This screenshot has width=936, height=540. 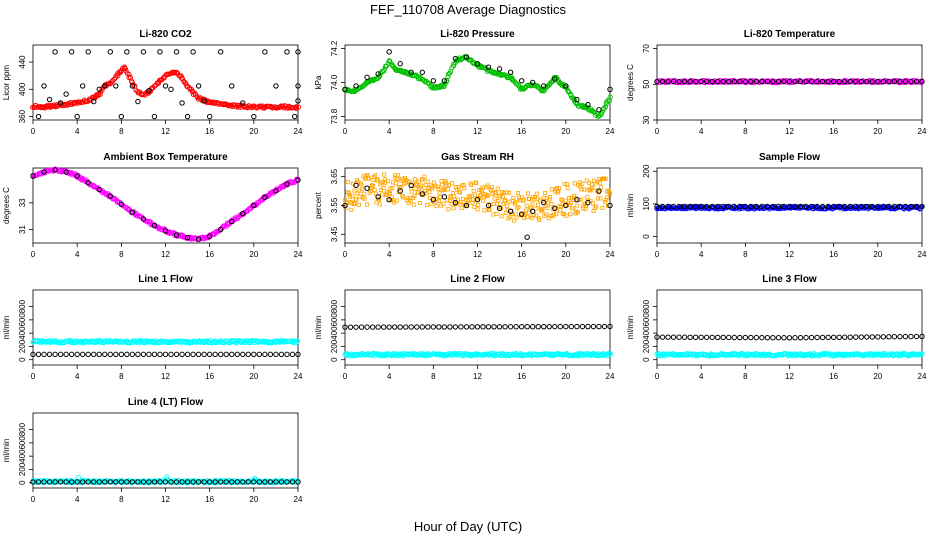 What do you see at coordinates (630, 328) in the screenshot?
I see `y-axis-label: ml/min` at bounding box center [630, 328].